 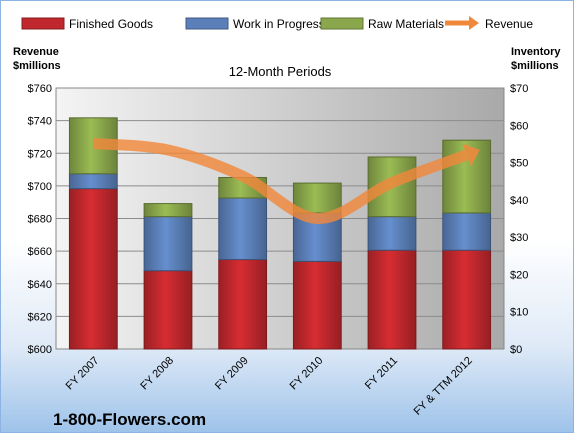 I want to click on left-tick-label: $720, so click(x=40, y=154).